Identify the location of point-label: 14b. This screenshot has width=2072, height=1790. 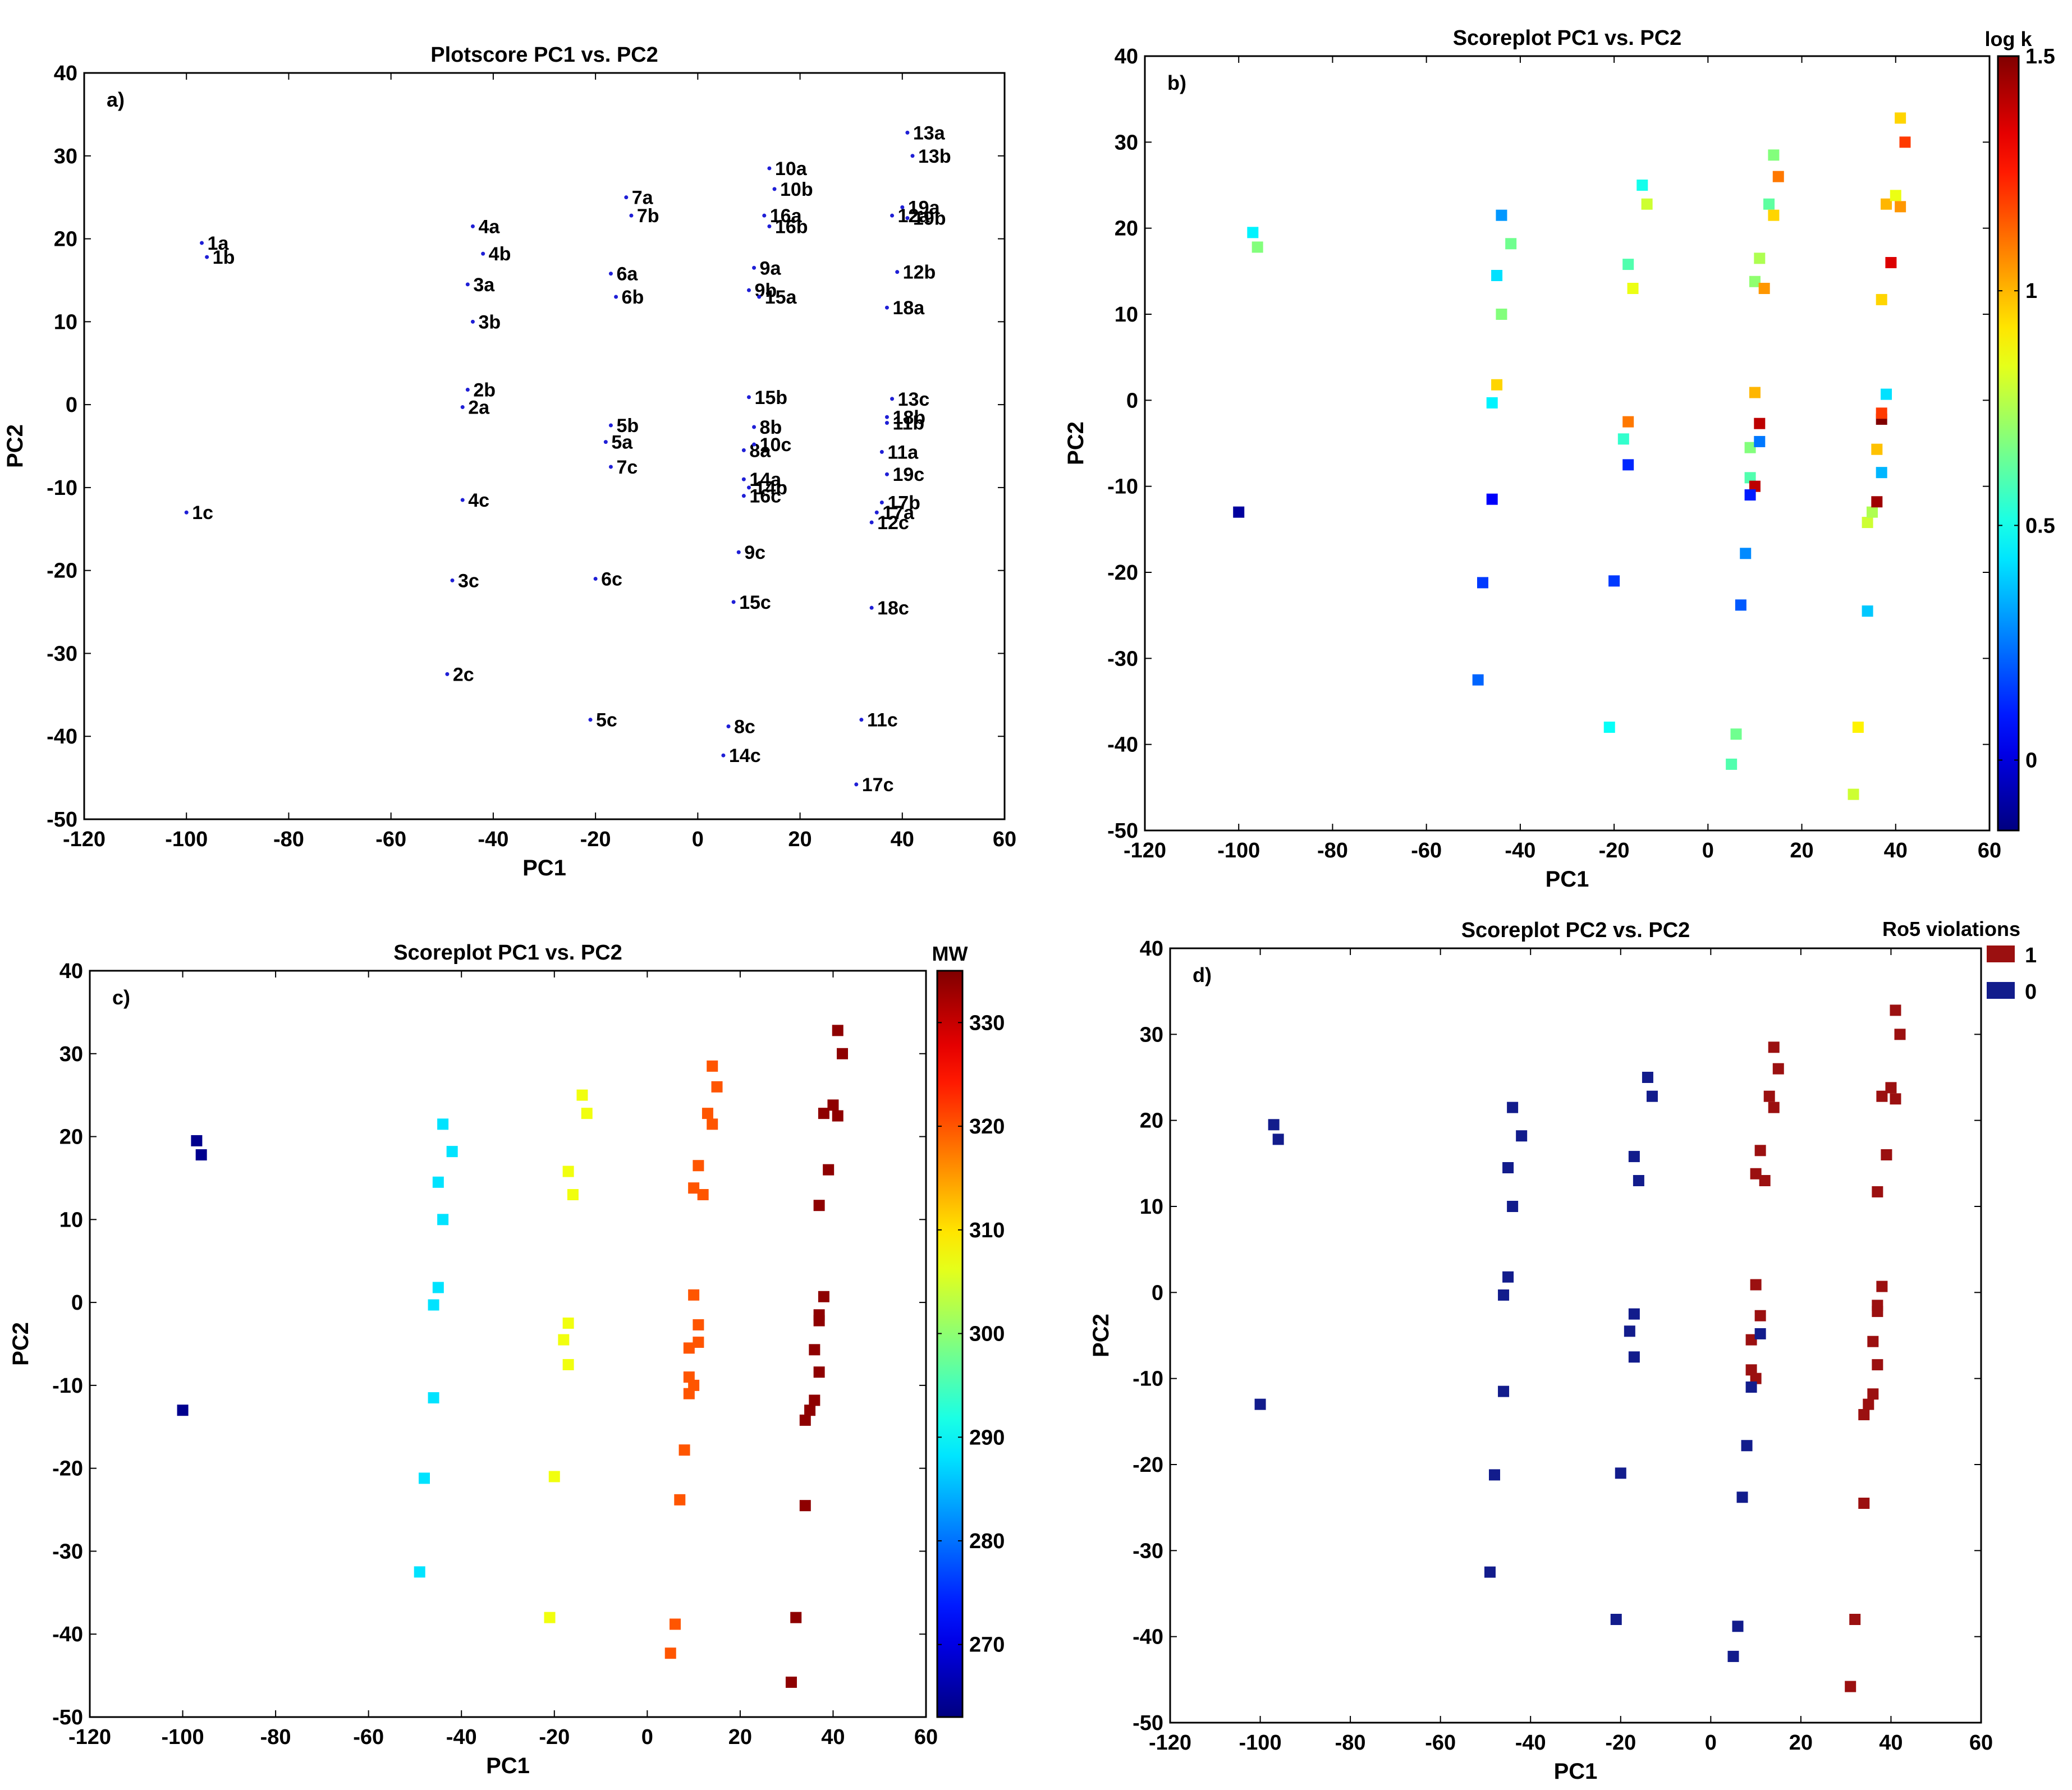
(770, 489).